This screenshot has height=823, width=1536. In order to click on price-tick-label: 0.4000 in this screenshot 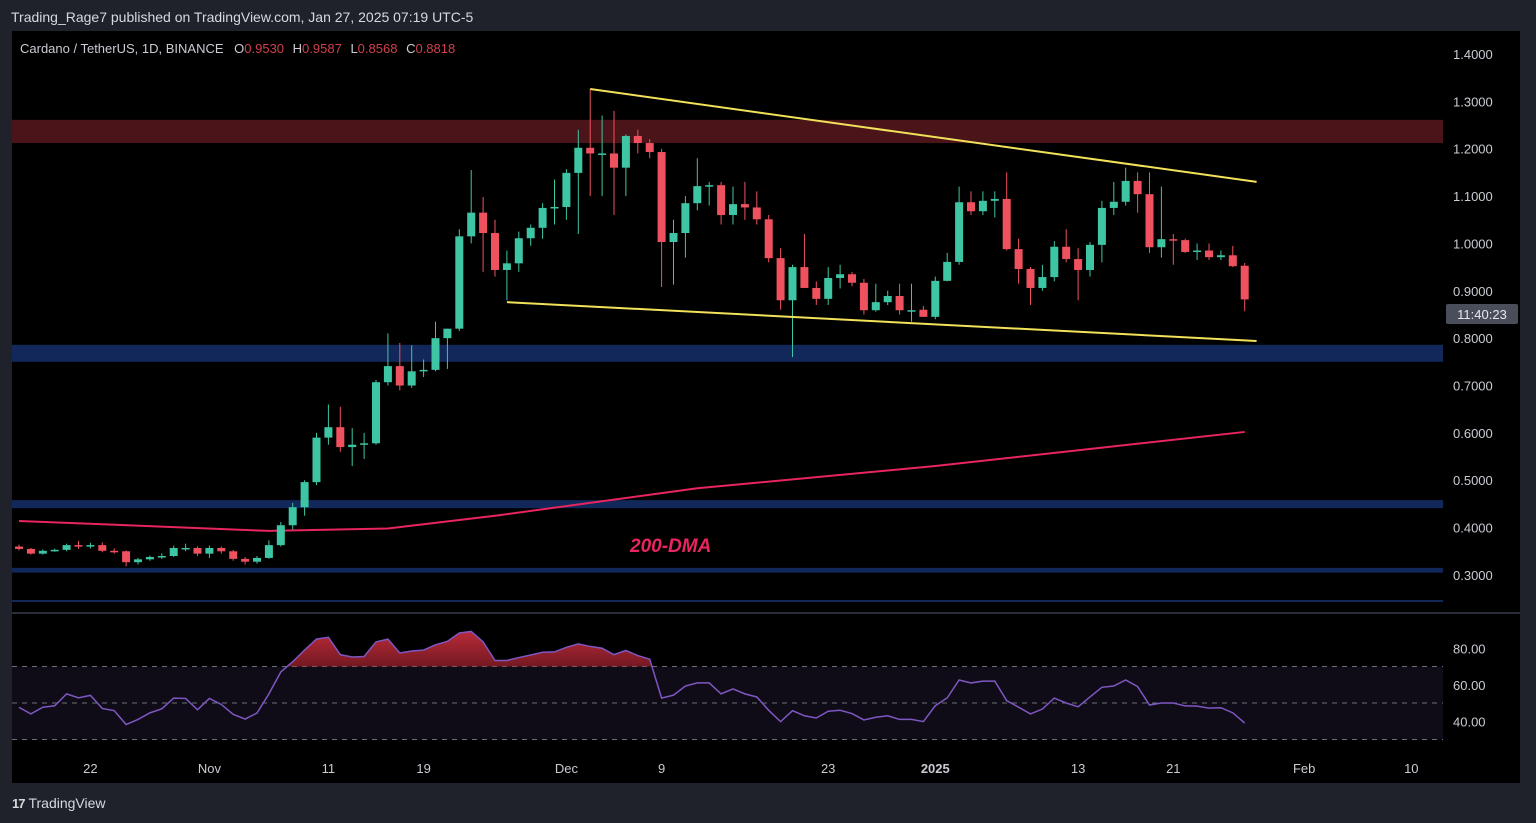, I will do `click(1473, 528)`.